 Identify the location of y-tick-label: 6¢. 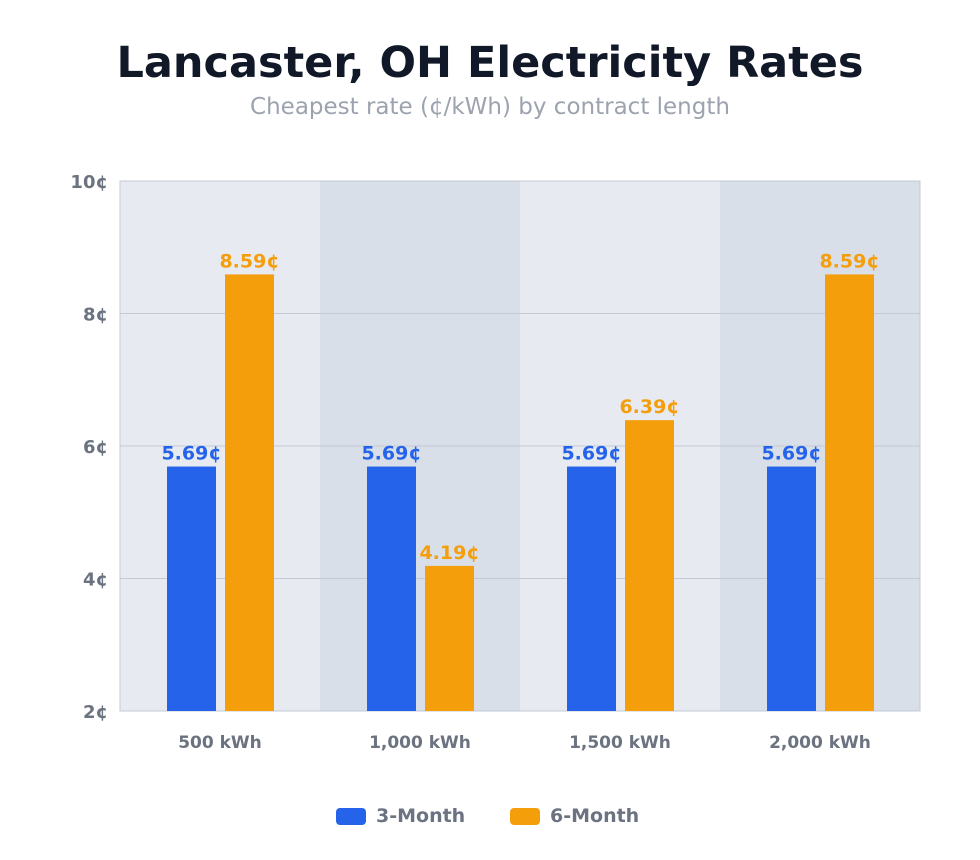
(95, 447).